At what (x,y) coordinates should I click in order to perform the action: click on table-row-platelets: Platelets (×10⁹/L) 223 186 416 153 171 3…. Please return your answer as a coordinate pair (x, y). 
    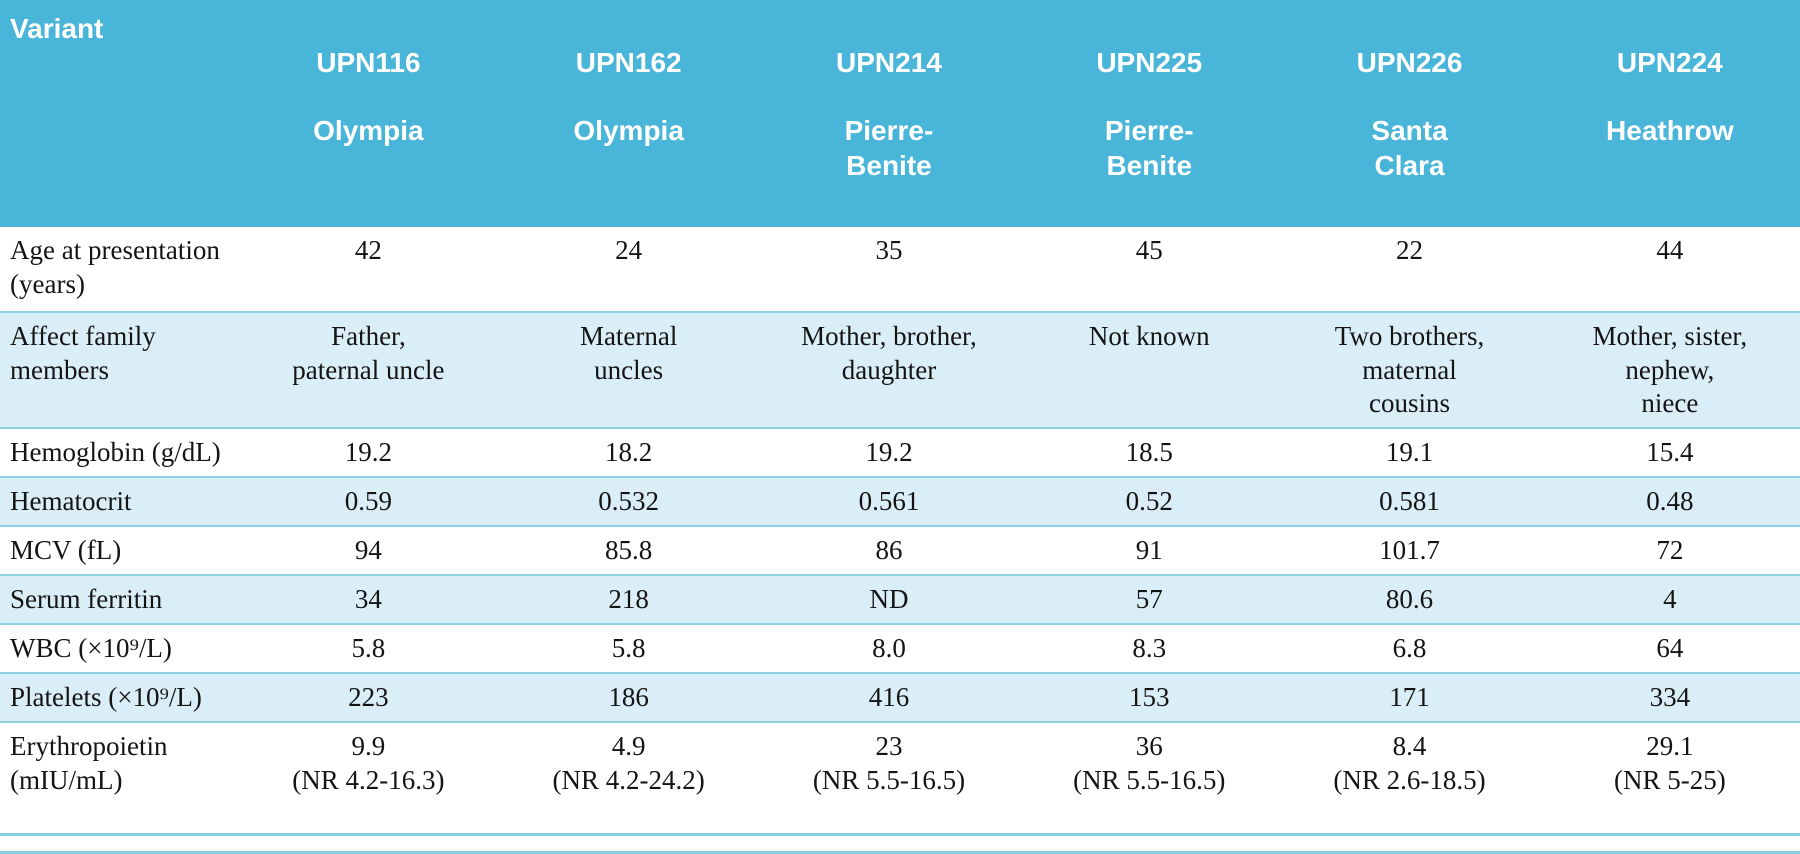
    Looking at the image, I should click on (900, 698).